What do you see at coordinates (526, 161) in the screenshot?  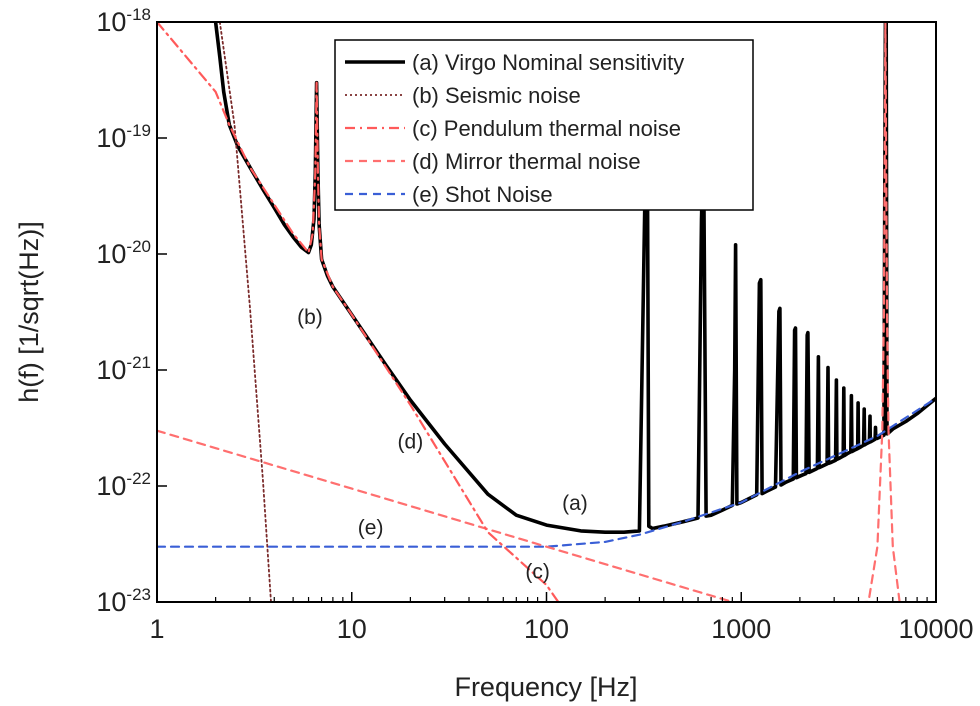 I see `legend-label: (d) Mirror thermal noise` at bounding box center [526, 161].